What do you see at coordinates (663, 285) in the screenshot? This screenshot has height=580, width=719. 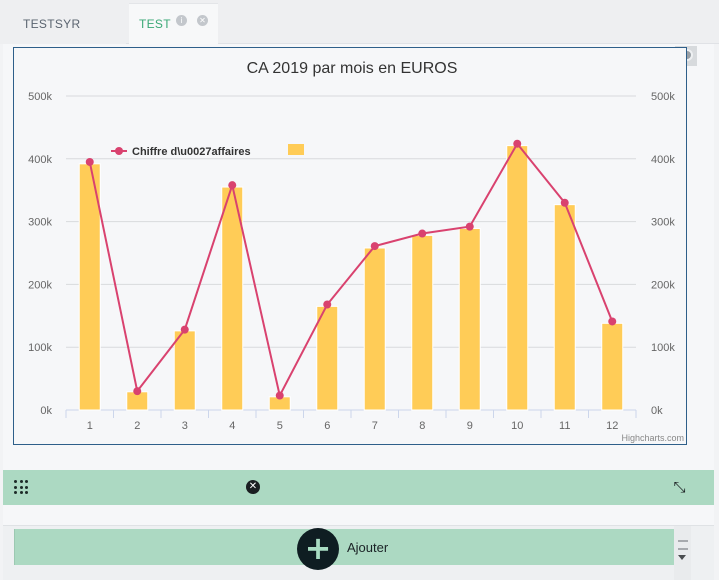 I see `y-tick-label-right: 200k` at bounding box center [663, 285].